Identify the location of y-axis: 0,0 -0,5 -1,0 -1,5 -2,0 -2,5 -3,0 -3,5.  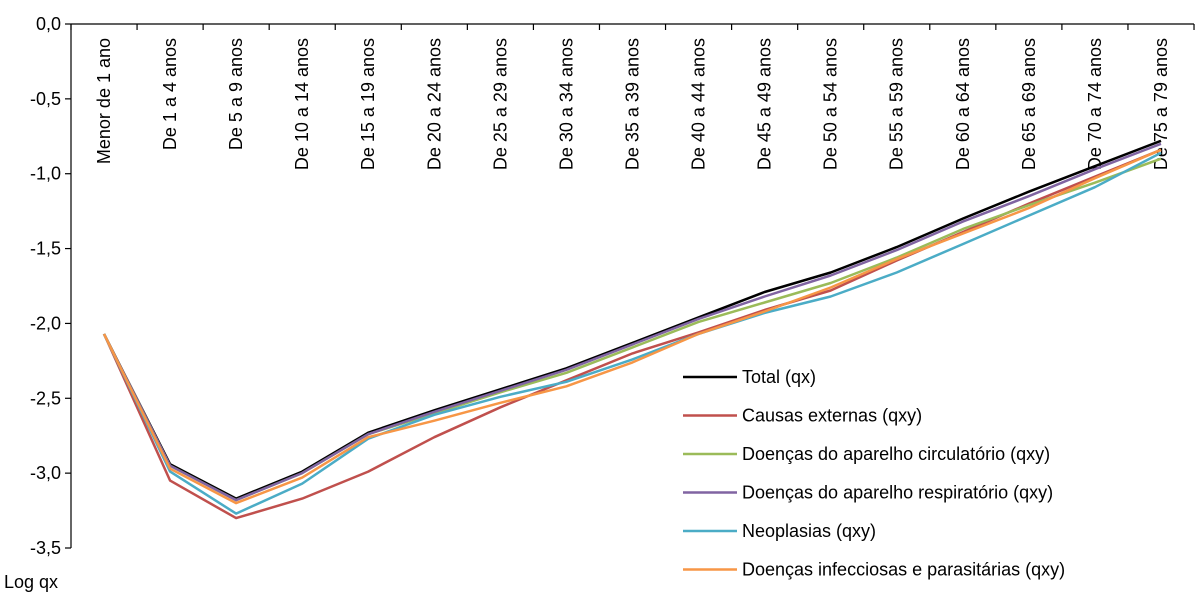
(51, 286).